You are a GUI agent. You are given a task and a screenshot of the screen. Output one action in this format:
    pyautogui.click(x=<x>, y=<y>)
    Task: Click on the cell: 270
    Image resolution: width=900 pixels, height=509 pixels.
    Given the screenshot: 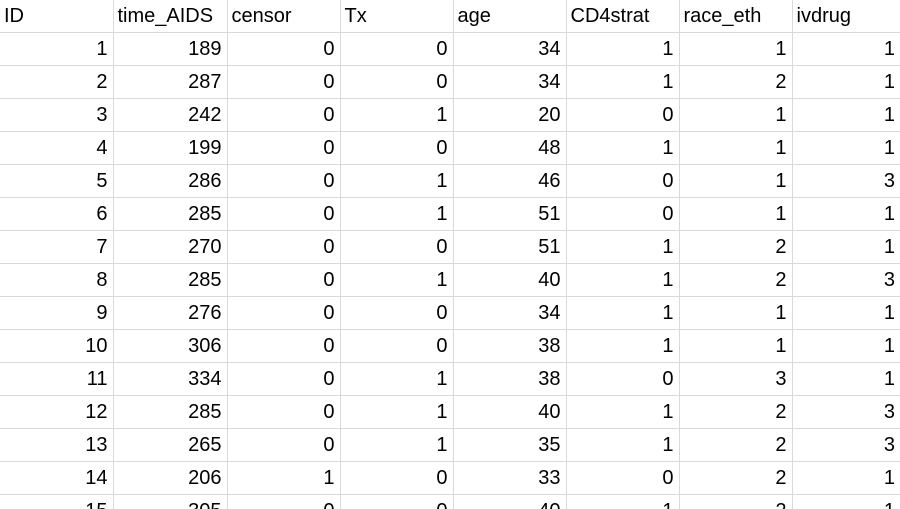 What is the action you would take?
    pyautogui.click(x=170, y=247)
    